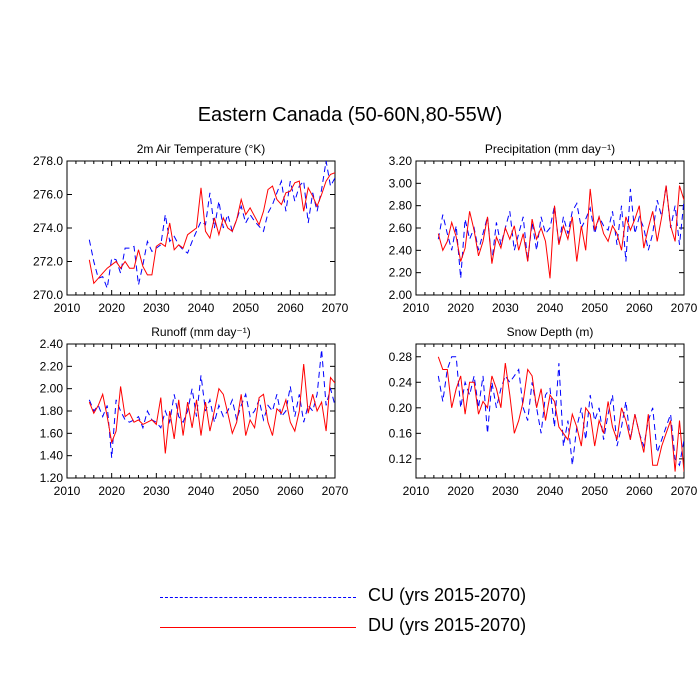 Image resolution: width=700 pixels, height=700 pixels. Describe the element at coordinates (111, 308) in the screenshot. I see `air-temperature-xtick-label: 2020` at that location.